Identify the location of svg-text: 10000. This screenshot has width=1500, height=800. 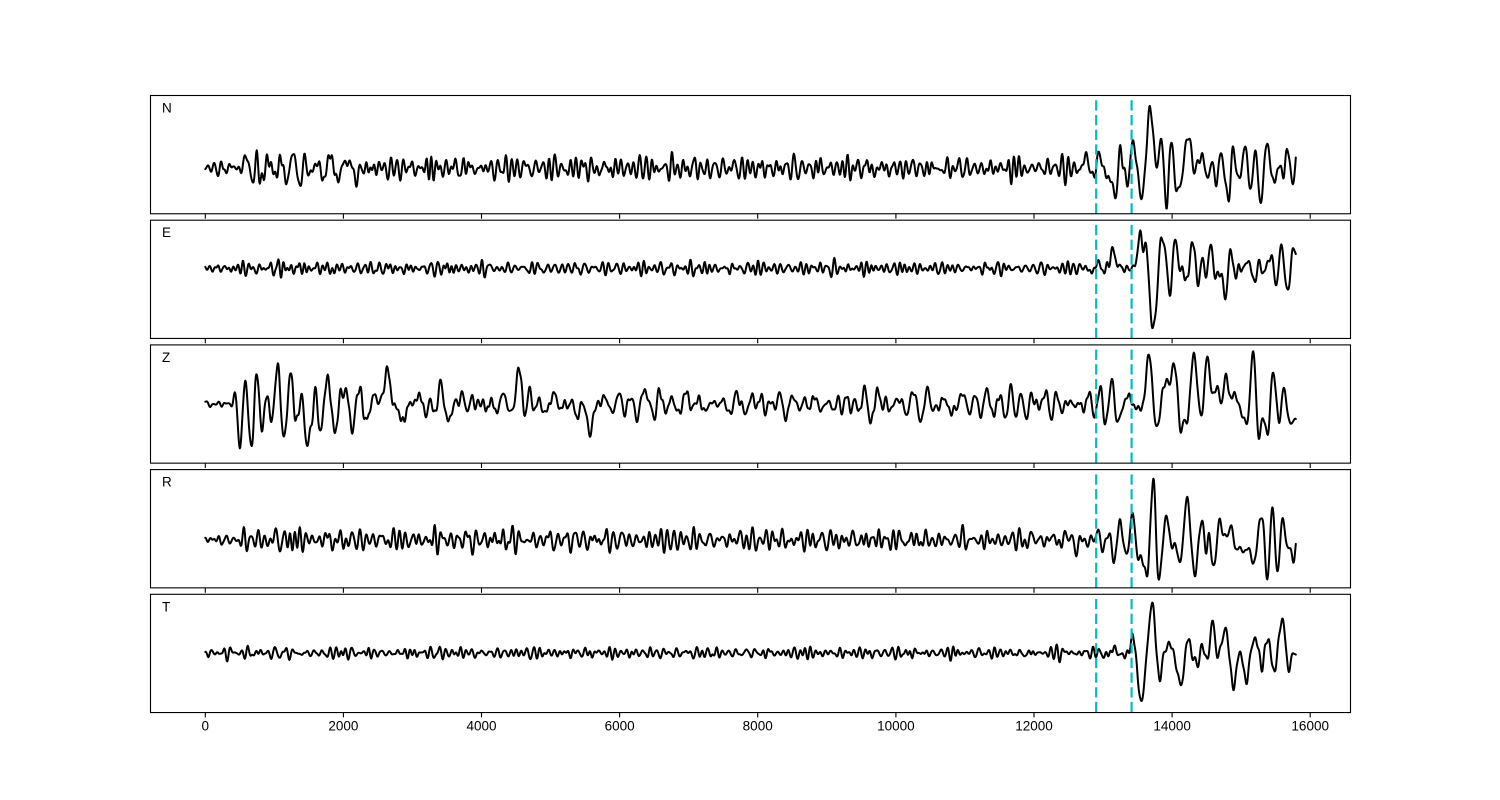
(896, 726).